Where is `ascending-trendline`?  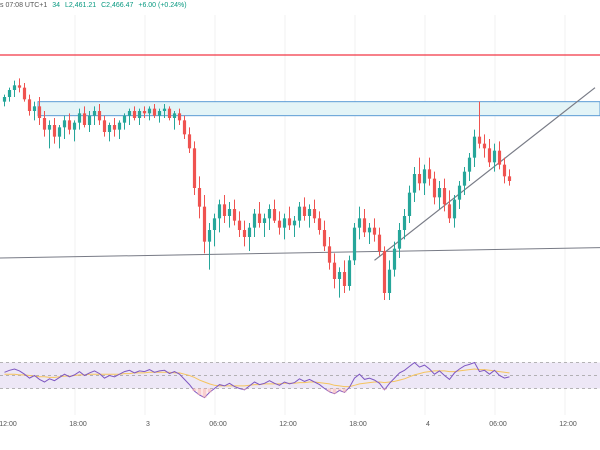 ascending-trendline is located at coordinates (485, 174).